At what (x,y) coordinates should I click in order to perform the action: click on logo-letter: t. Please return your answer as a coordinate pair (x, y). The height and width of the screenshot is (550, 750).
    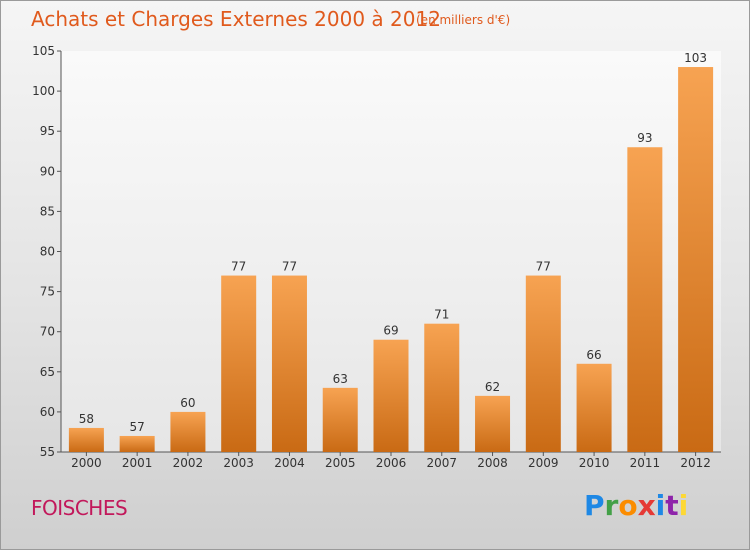
    Looking at the image, I should click on (672, 505).